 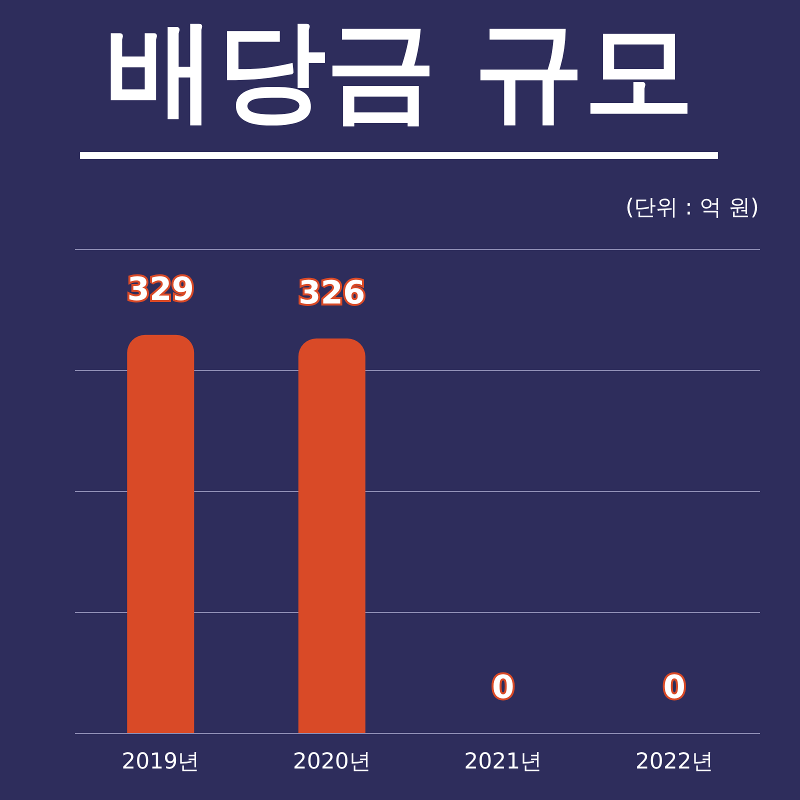 What do you see at coordinates (331, 762) in the screenshot?
I see `x-tick-label: 2020년` at bounding box center [331, 762].